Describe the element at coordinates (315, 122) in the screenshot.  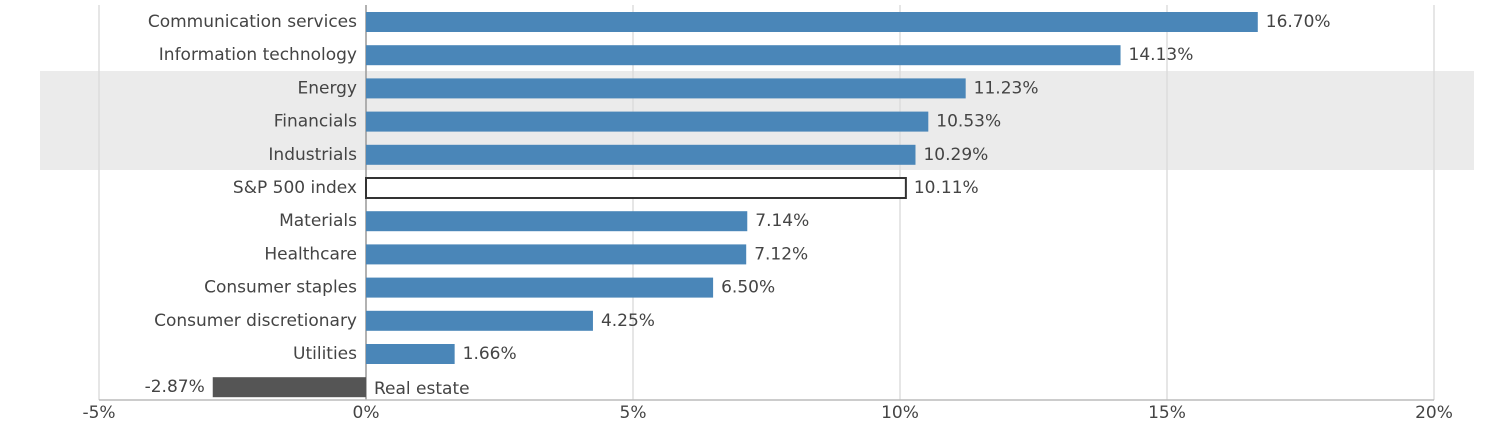
I see `category-label: Financials` at that location.